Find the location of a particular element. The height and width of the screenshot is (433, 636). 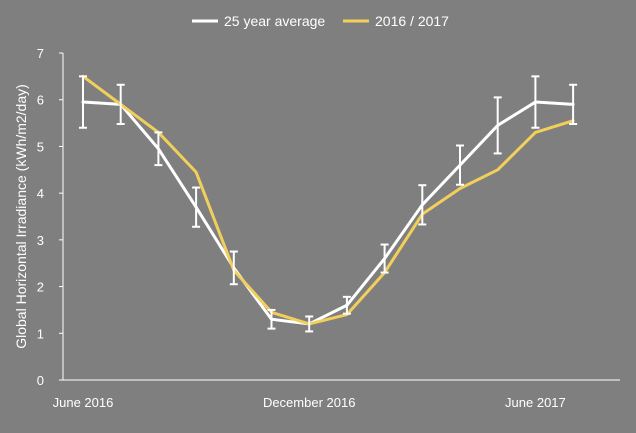

y-tick-label: 3 is located at coordinates (40, 240).